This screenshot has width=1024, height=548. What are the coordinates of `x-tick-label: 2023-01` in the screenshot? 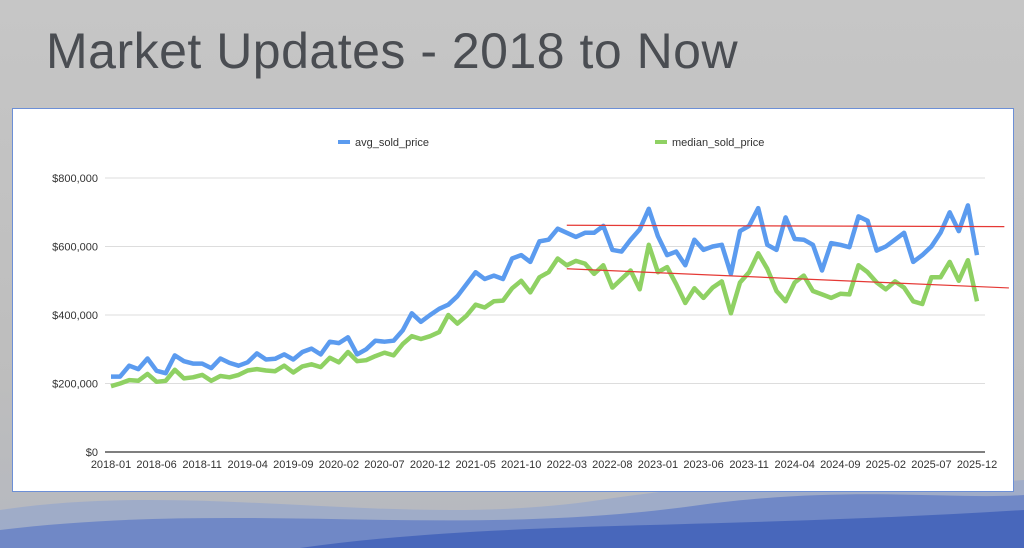 It's located at (658, 465).